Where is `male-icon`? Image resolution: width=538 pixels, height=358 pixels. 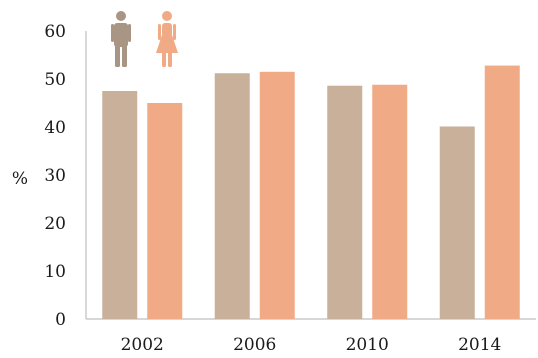 male-icon is located at coordinates (121, 39).